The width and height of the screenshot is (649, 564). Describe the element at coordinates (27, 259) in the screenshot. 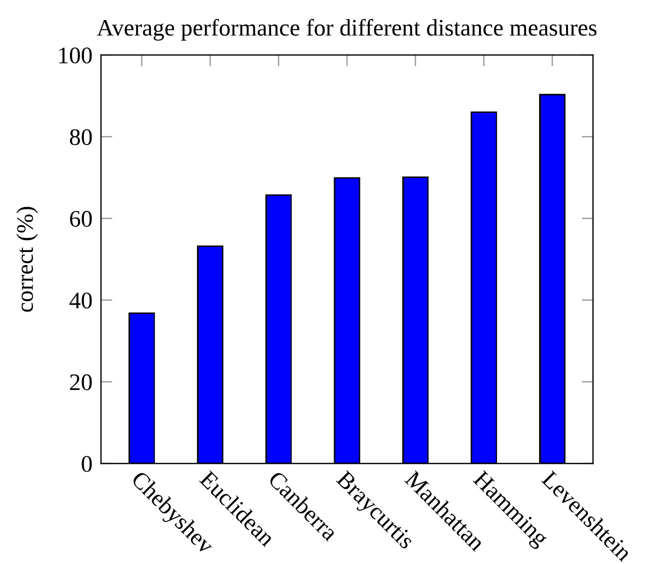

I see `y-axis-title: correct (%)` at that location.